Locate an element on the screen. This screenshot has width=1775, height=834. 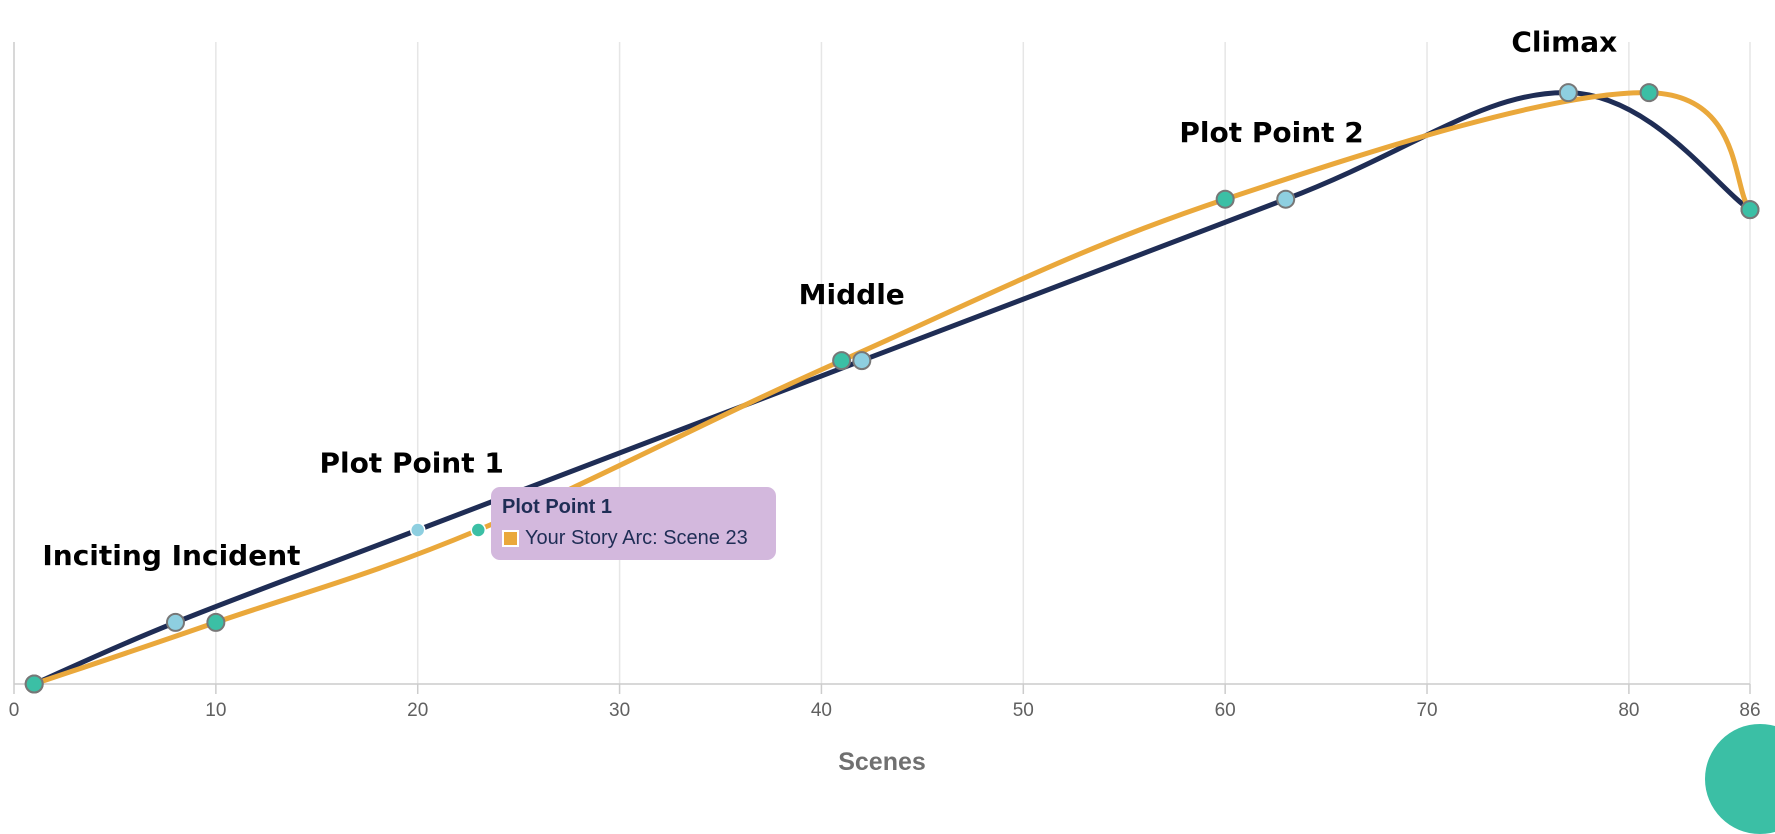
x-tick-label: 40 is located at coordinates (821, 710).